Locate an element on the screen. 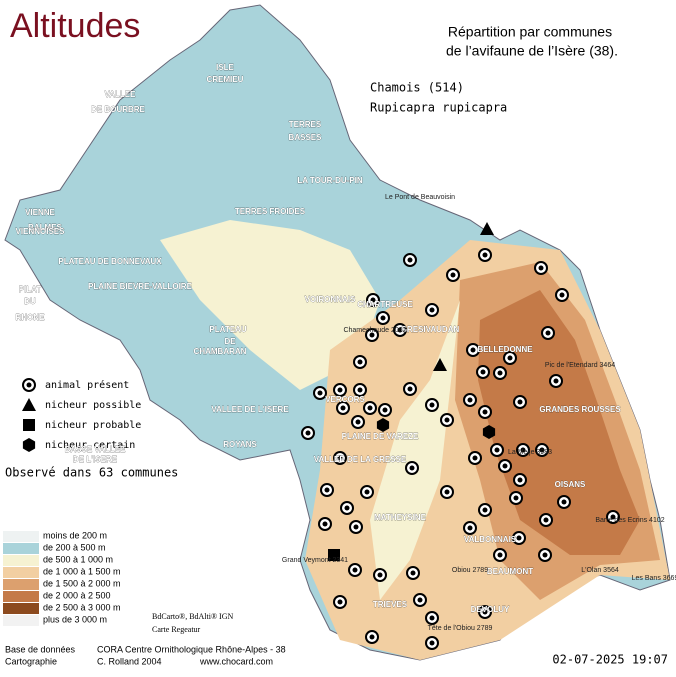 Image resolution: width=676 pixels, height=677 pixels. region-label: GRESIVAUDAN is located at coordinates (430, 329).